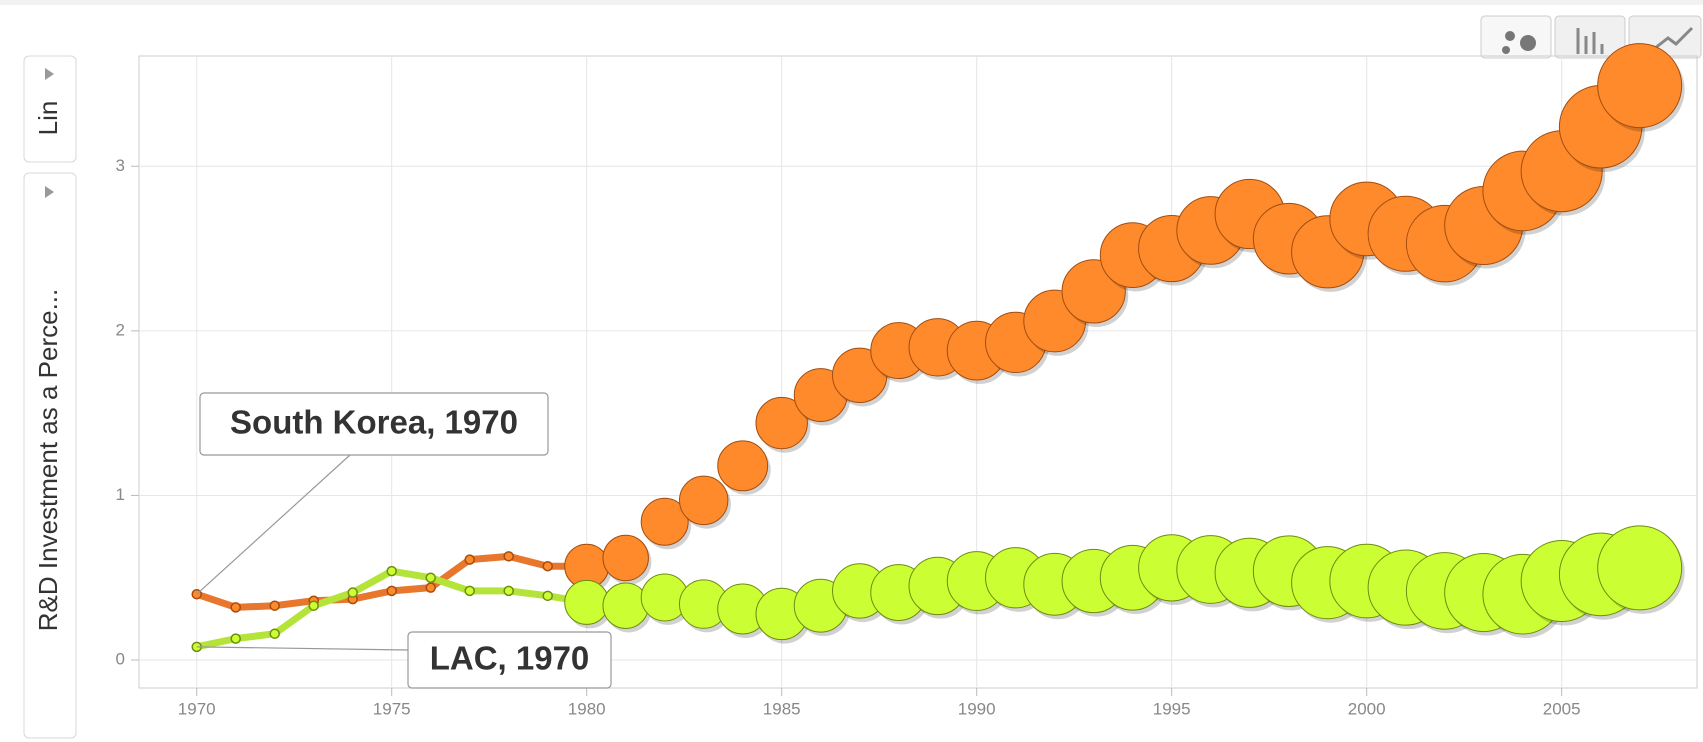  Describe the element at coordinates (120, 659) in the screenshot. I see `y-tick-label: 0` at that location.